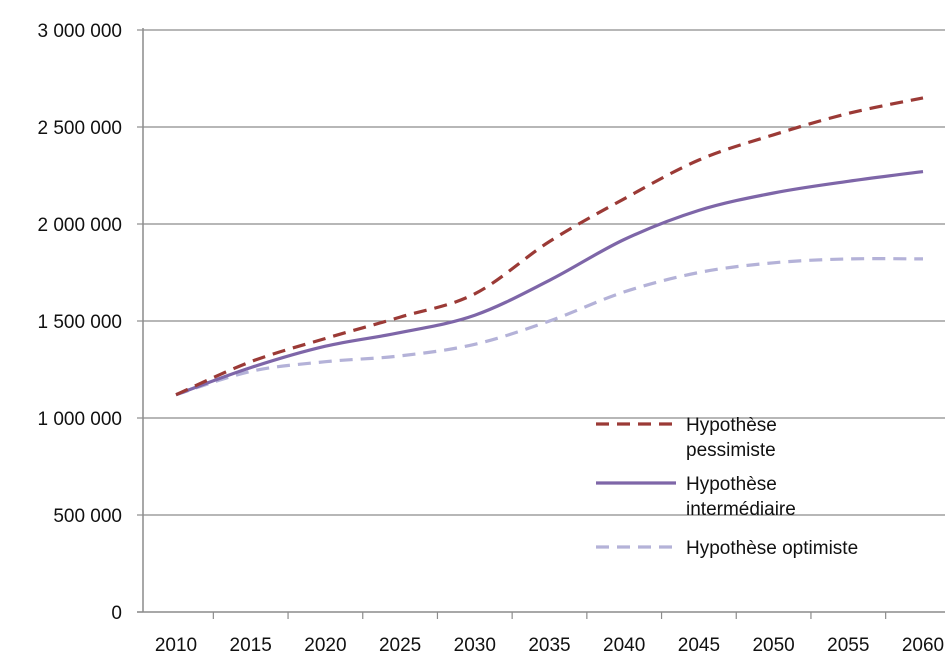  What do you see at coordinates (731, 425) in the screenshot?
I see `legend-label-0: Hypothèse` at bounding box center [731, 425].